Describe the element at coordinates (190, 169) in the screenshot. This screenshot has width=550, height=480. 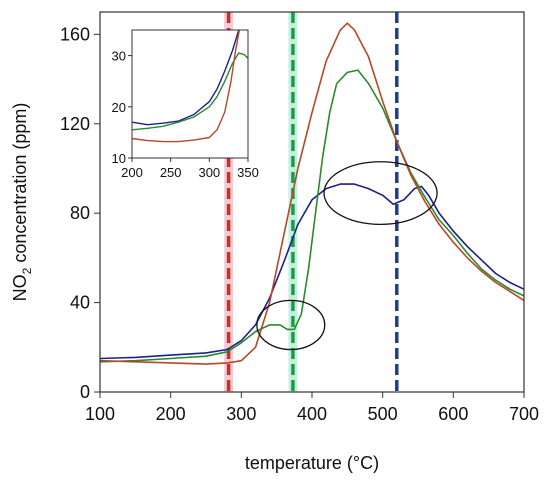
I see `inset-x-axis: 200 250 300 350` at that location.